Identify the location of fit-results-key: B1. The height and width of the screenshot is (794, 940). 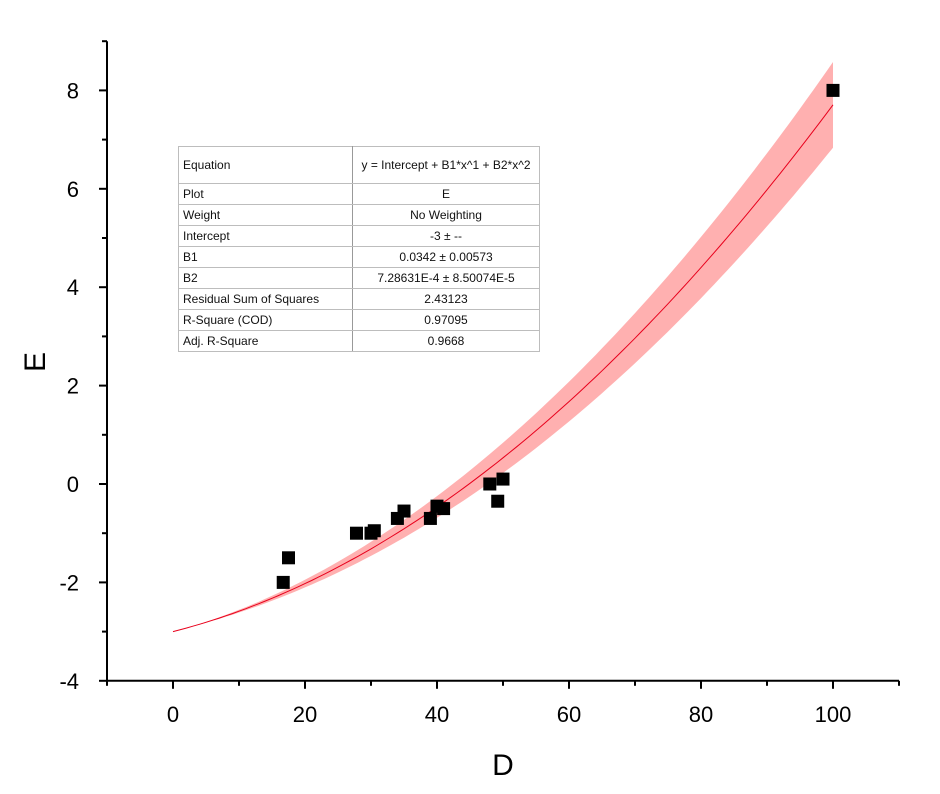
(265, 257).